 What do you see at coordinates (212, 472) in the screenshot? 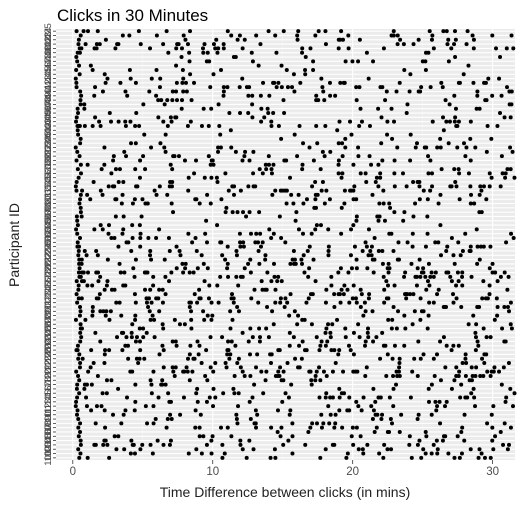
I see `x-tick-label: 10` at bounding box center [212, 472].